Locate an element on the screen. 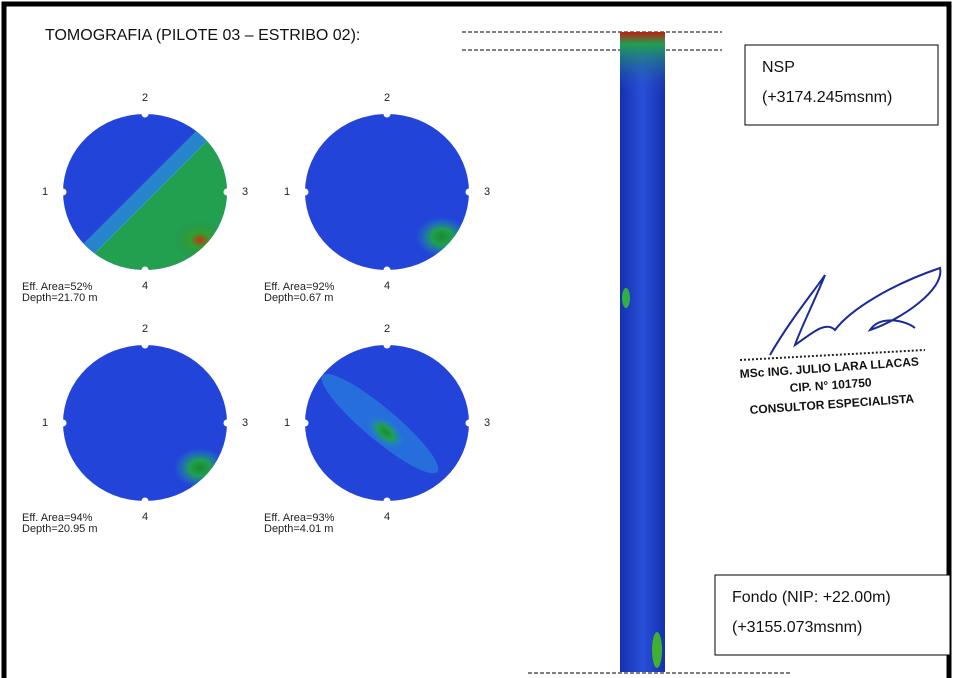 Image resolution: width=953 pixels, height=678 pixels. tomogram: 1 2 3 4 Eff. Area=92%Depth=0.67 m is located at coordinates (377, 198).